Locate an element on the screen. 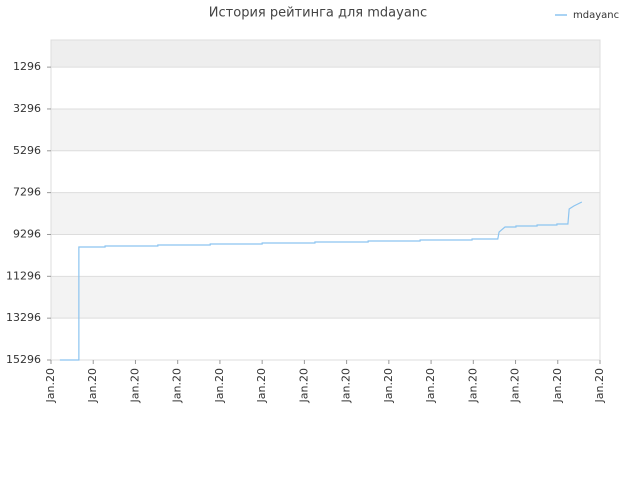  y-tick-label: 1296 is located at coordinates (27, 66).